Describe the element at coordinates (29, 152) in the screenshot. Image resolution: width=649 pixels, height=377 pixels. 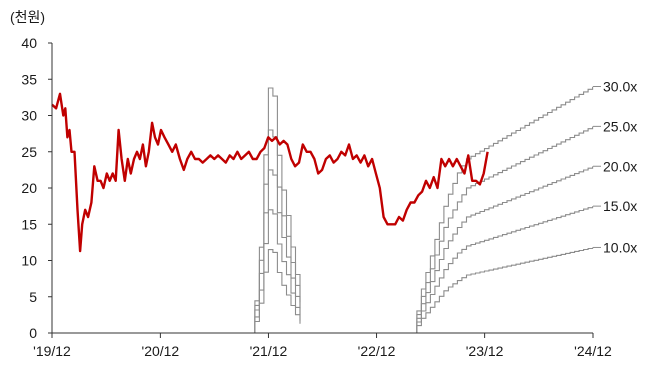
I see `y-tick-label: 25` at that location.